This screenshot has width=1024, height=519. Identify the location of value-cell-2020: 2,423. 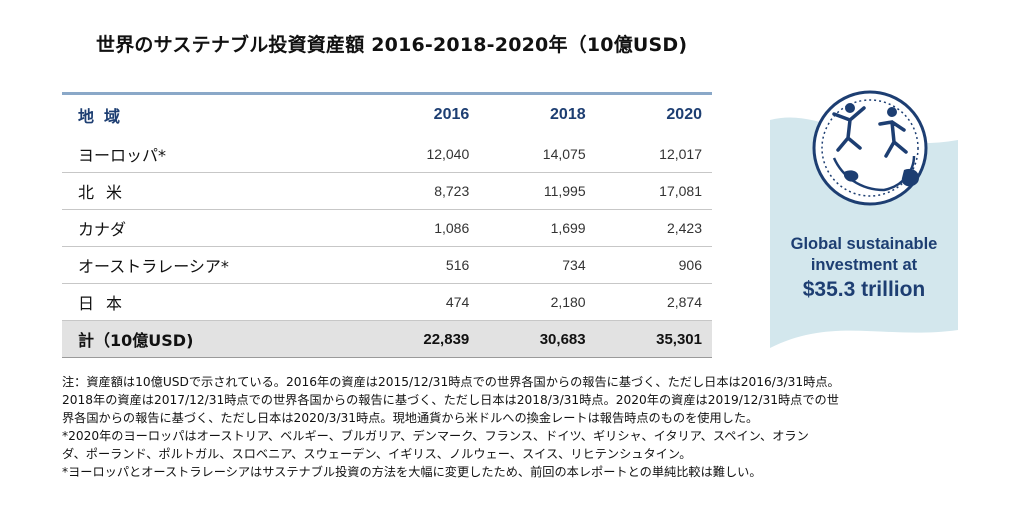
(684, 228).